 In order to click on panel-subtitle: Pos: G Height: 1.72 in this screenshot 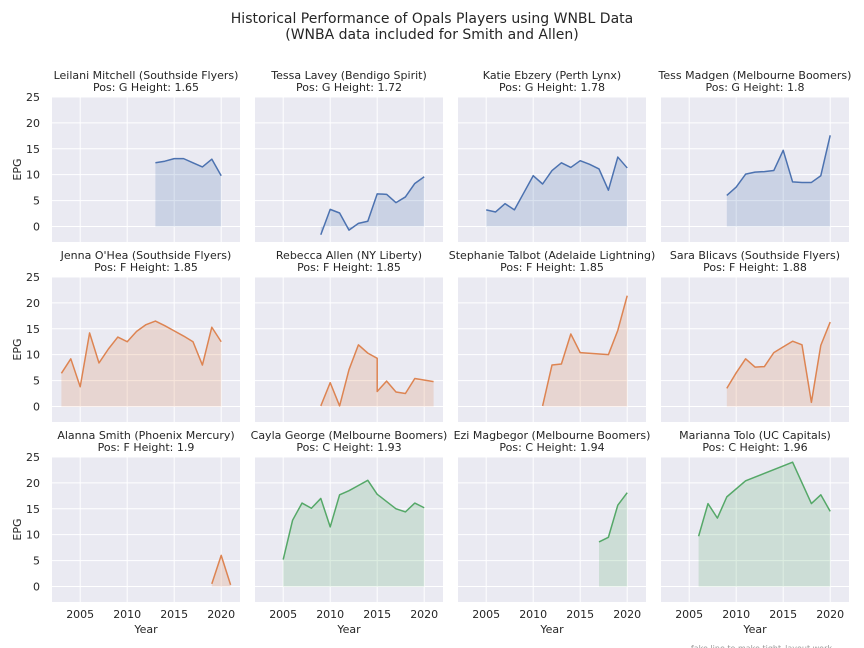, I will do `click(349, 87)`.